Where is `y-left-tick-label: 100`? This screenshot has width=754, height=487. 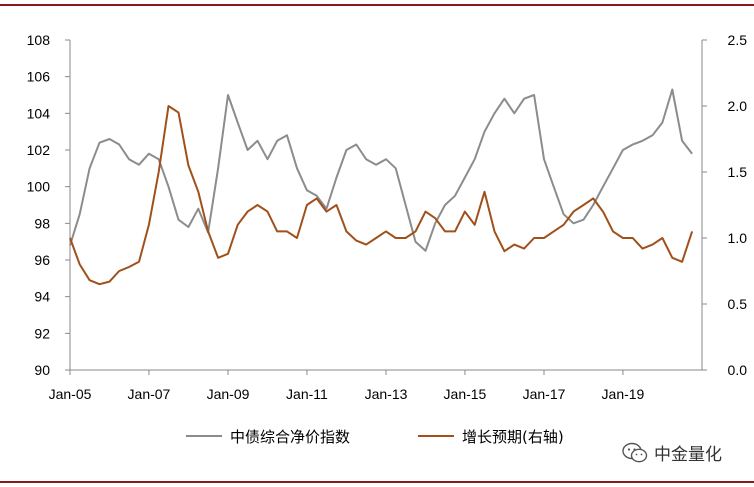 y-left-tick-label: 100 is located at coordinates (39, 187).